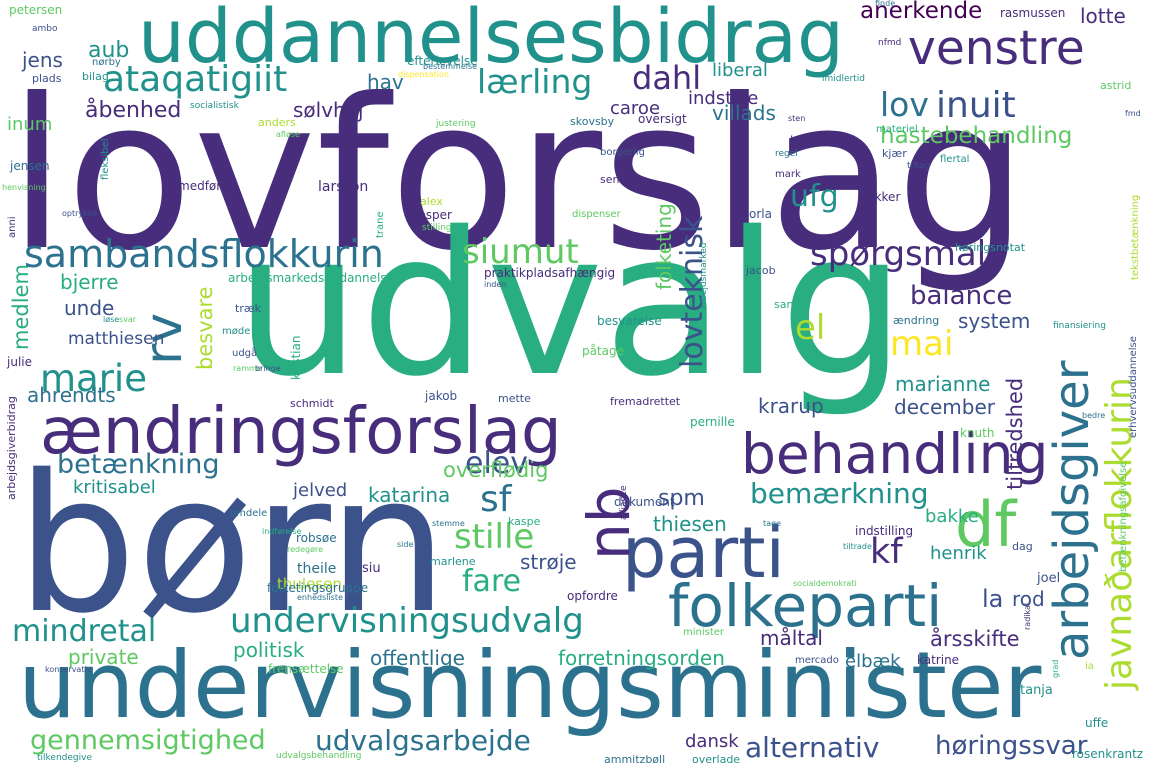 This screenshot has width=1155, height=770. What do you see at coordinates (635, 759) in the screenshot?
I see `cloud-word-ammitzboll: ammitzbøll` at bounding box center [635, 759].